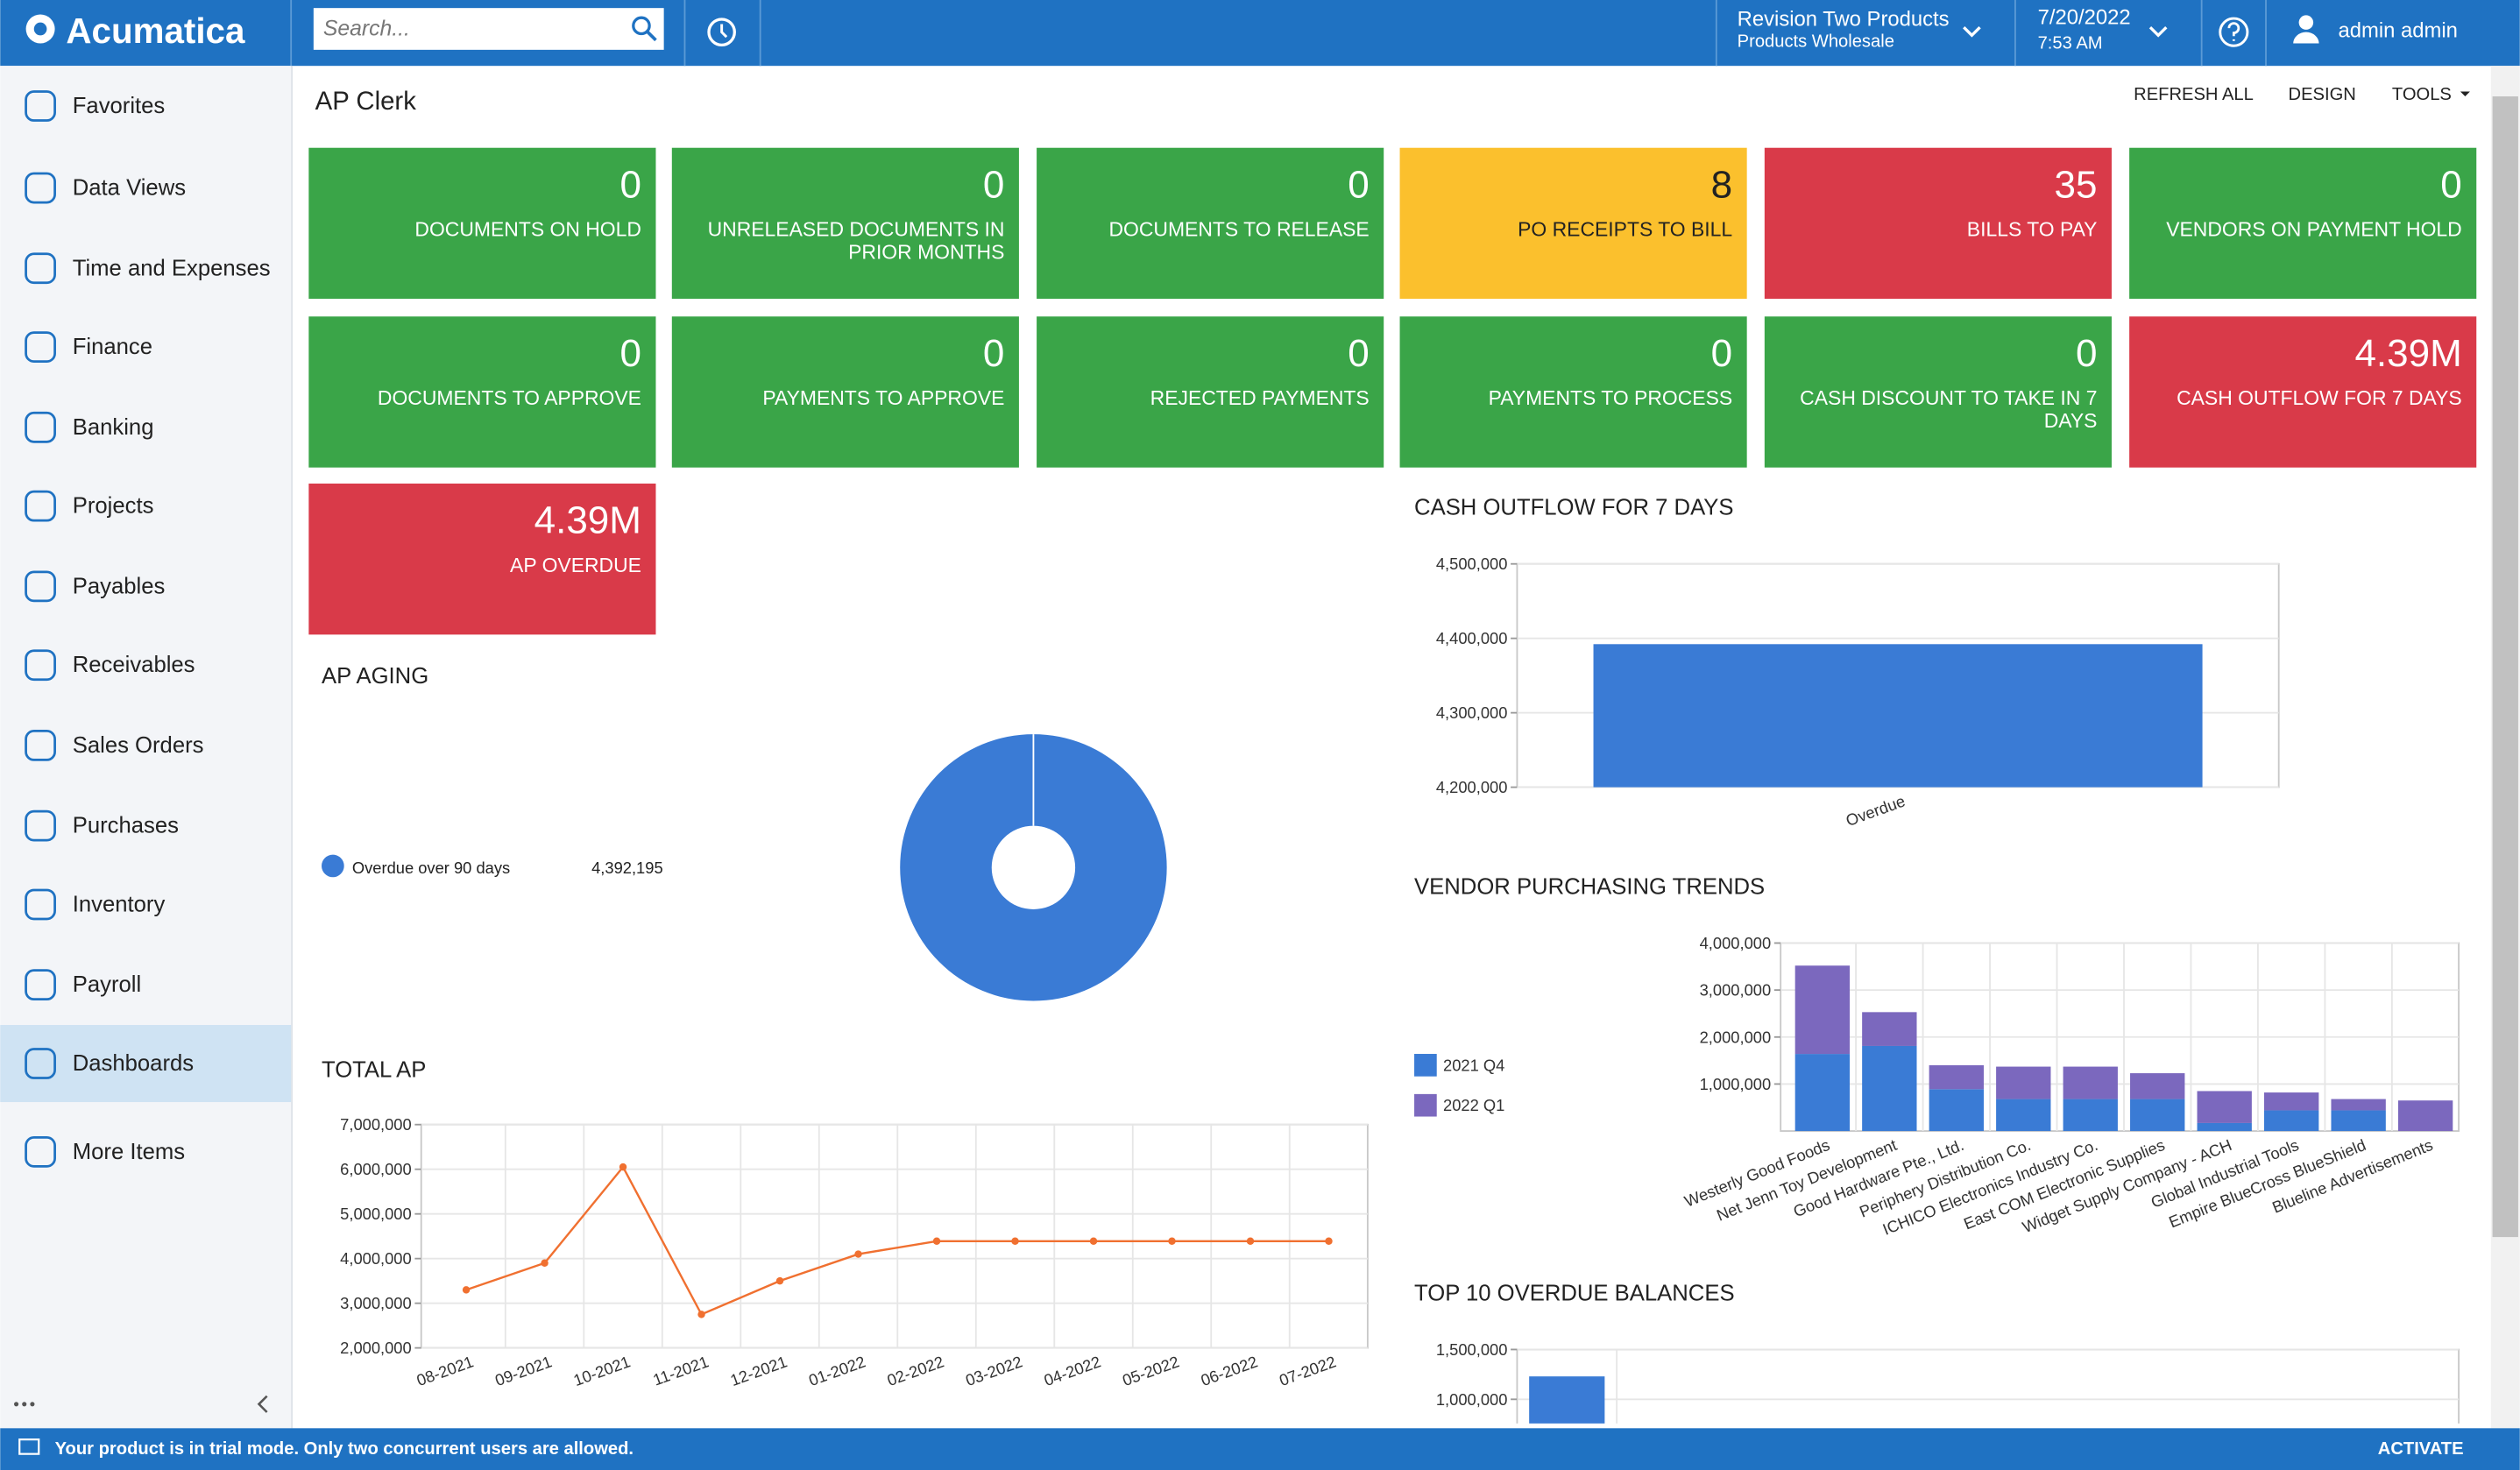 This screenshot has width=2520, height=1470. Describe the element at coordinates (134, 665) in the screenshot. I see `sidebar-item: Receivables` at that location.